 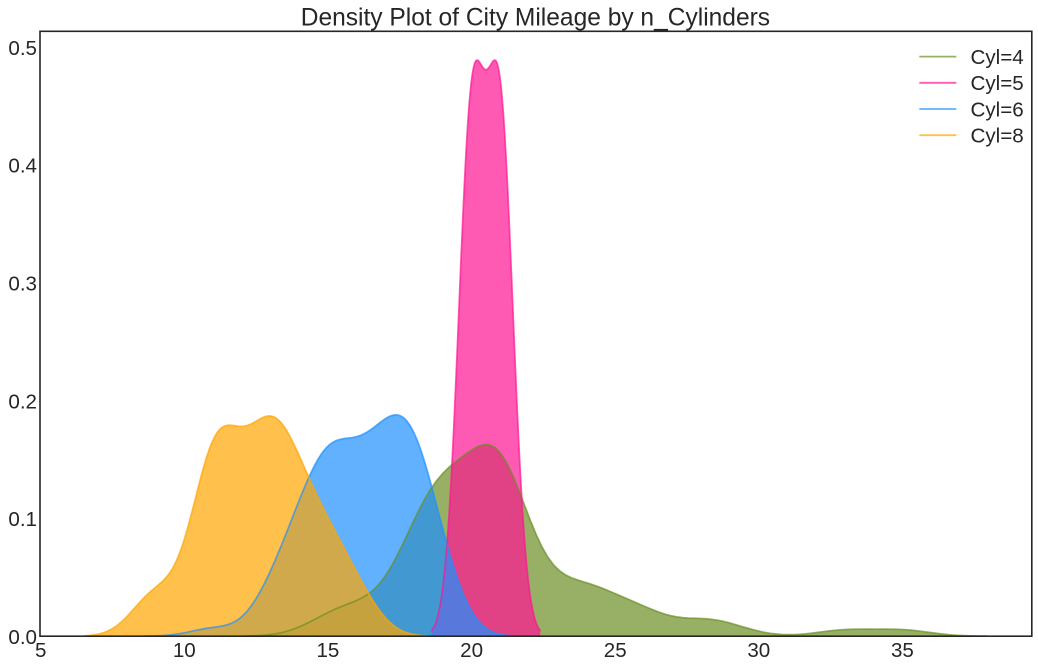 What do you see at coordinates (758, 650) in the screenshot?
I see `svg-text: 30` at bounding box center [758, 650].